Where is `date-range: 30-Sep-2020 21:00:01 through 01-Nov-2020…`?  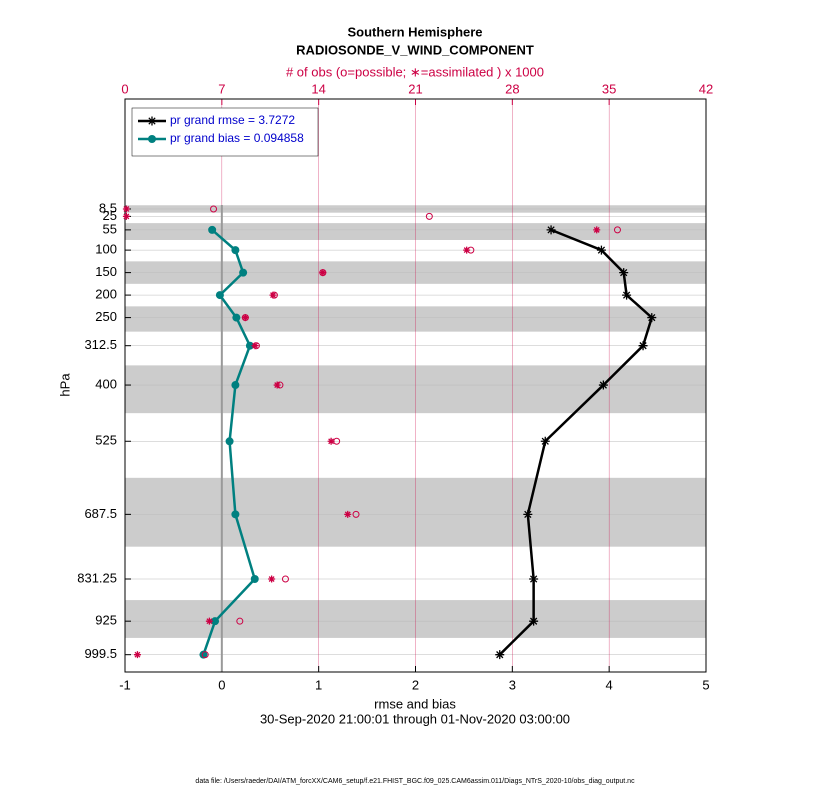
date-range: 30-Sep-2020 21:00:01 through 01-Nov-2020… is located at coordinates (415, 718).